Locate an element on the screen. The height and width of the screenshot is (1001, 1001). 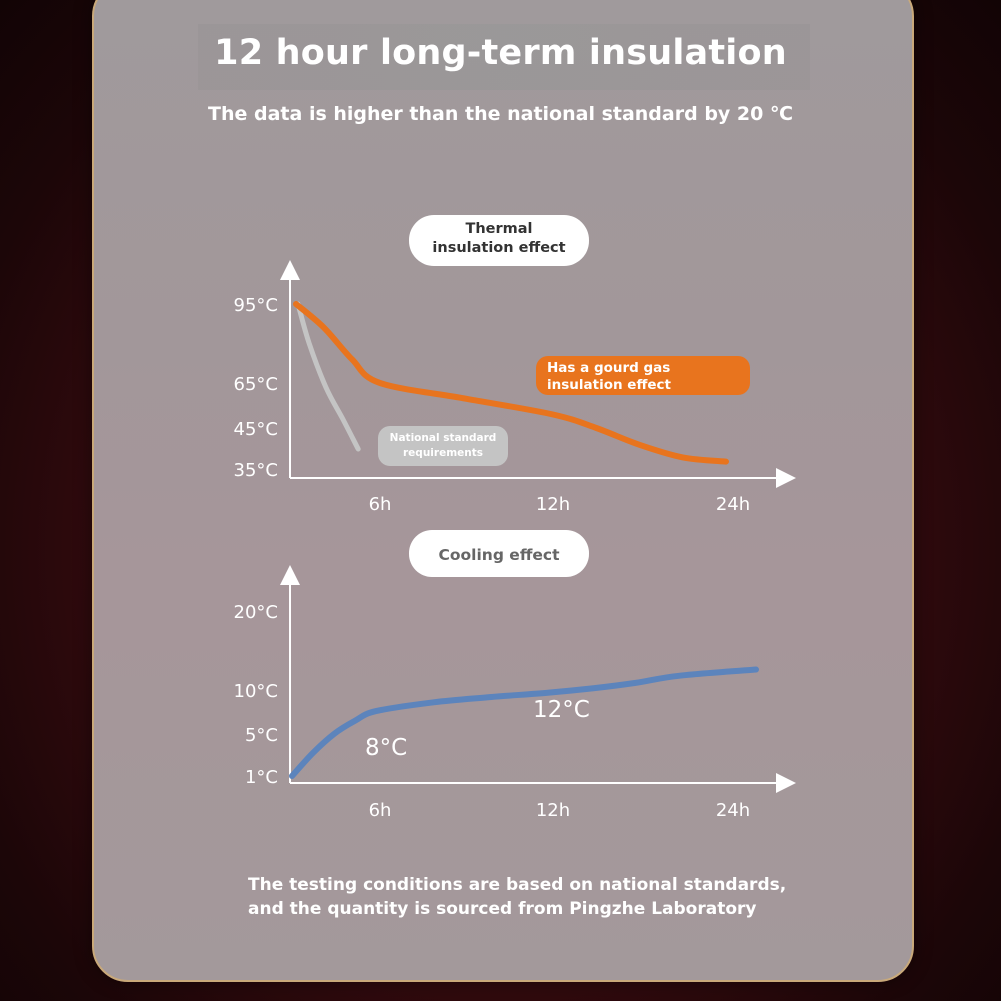
legend-national-line1: National standard is located at coordinates (443, 438).